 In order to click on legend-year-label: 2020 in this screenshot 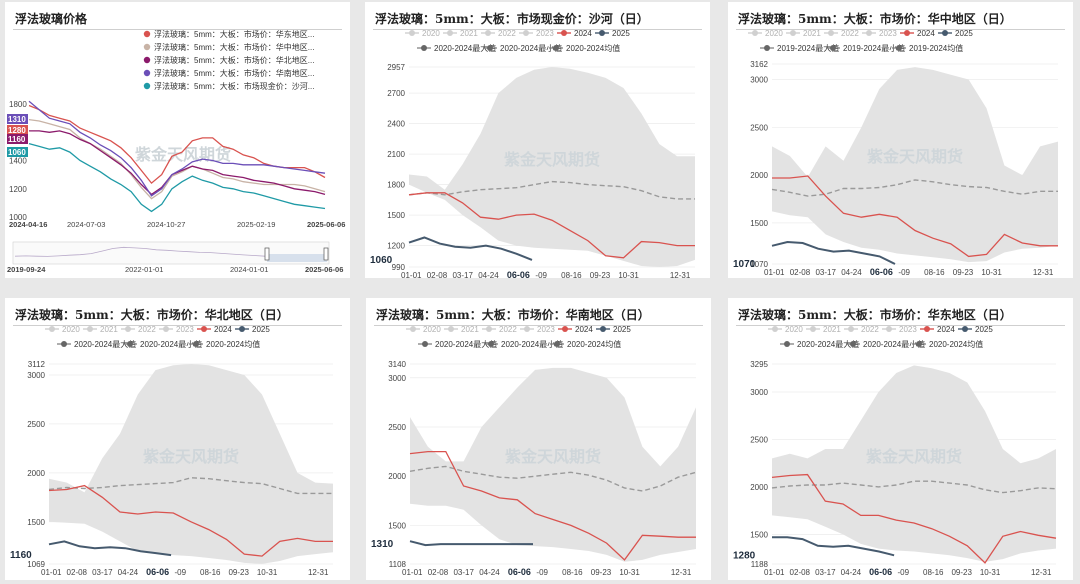, I will do `click(71, 329)`.